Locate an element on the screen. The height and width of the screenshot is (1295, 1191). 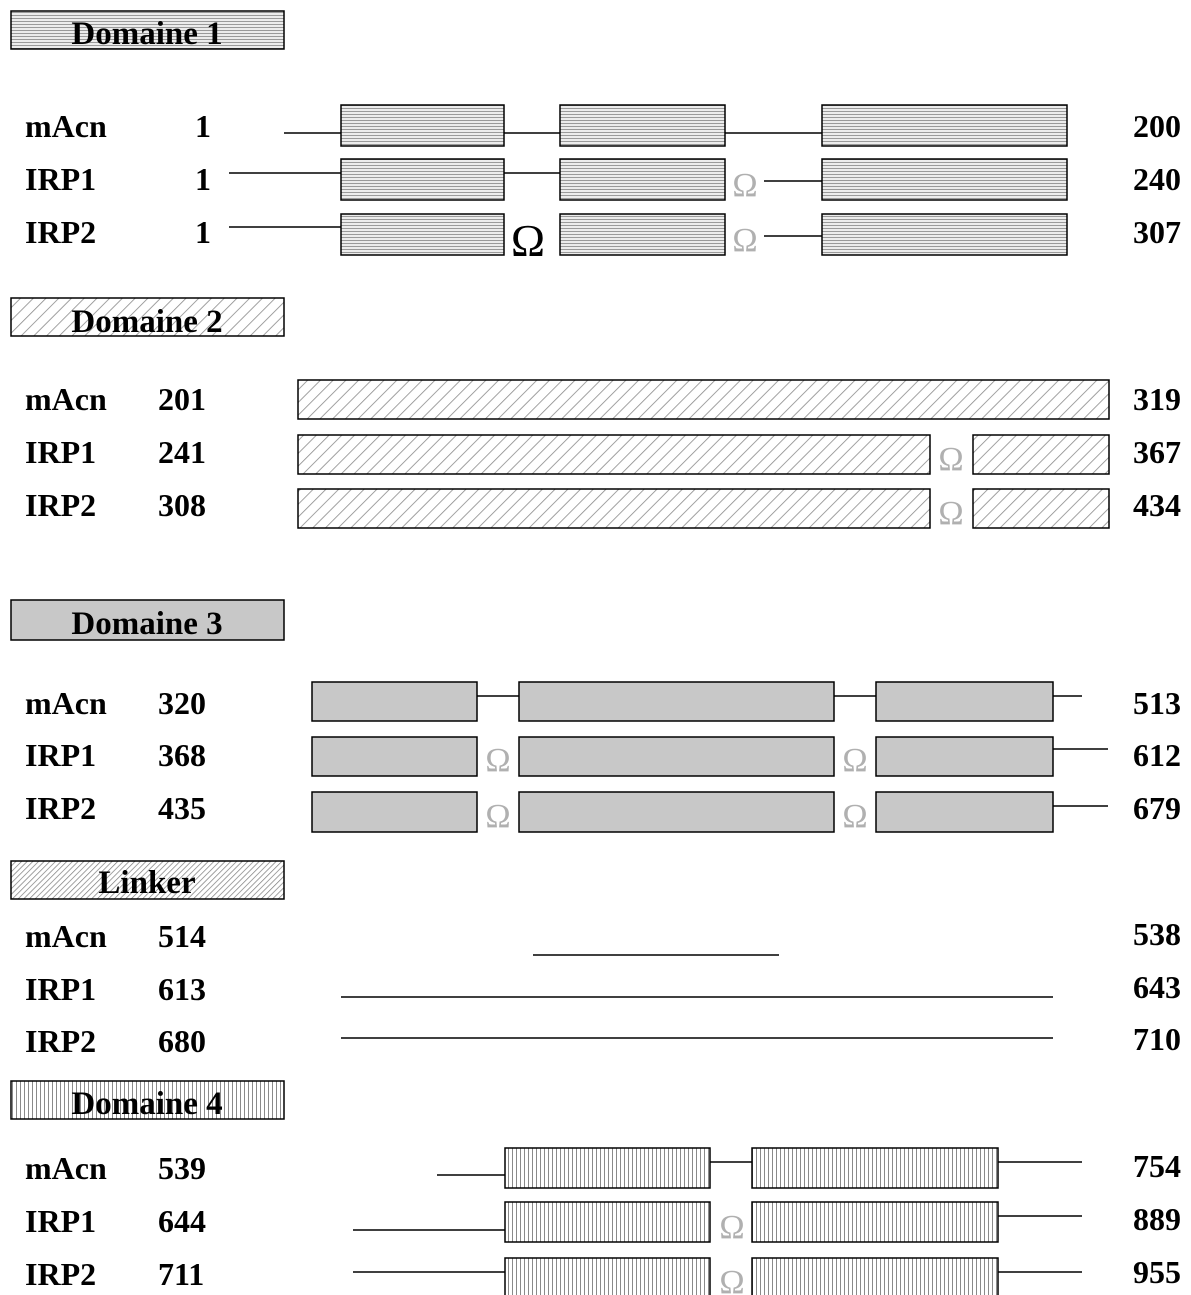
row-IRP2: IRP2 711 955 Ω is located at coordinates (603, 1274).